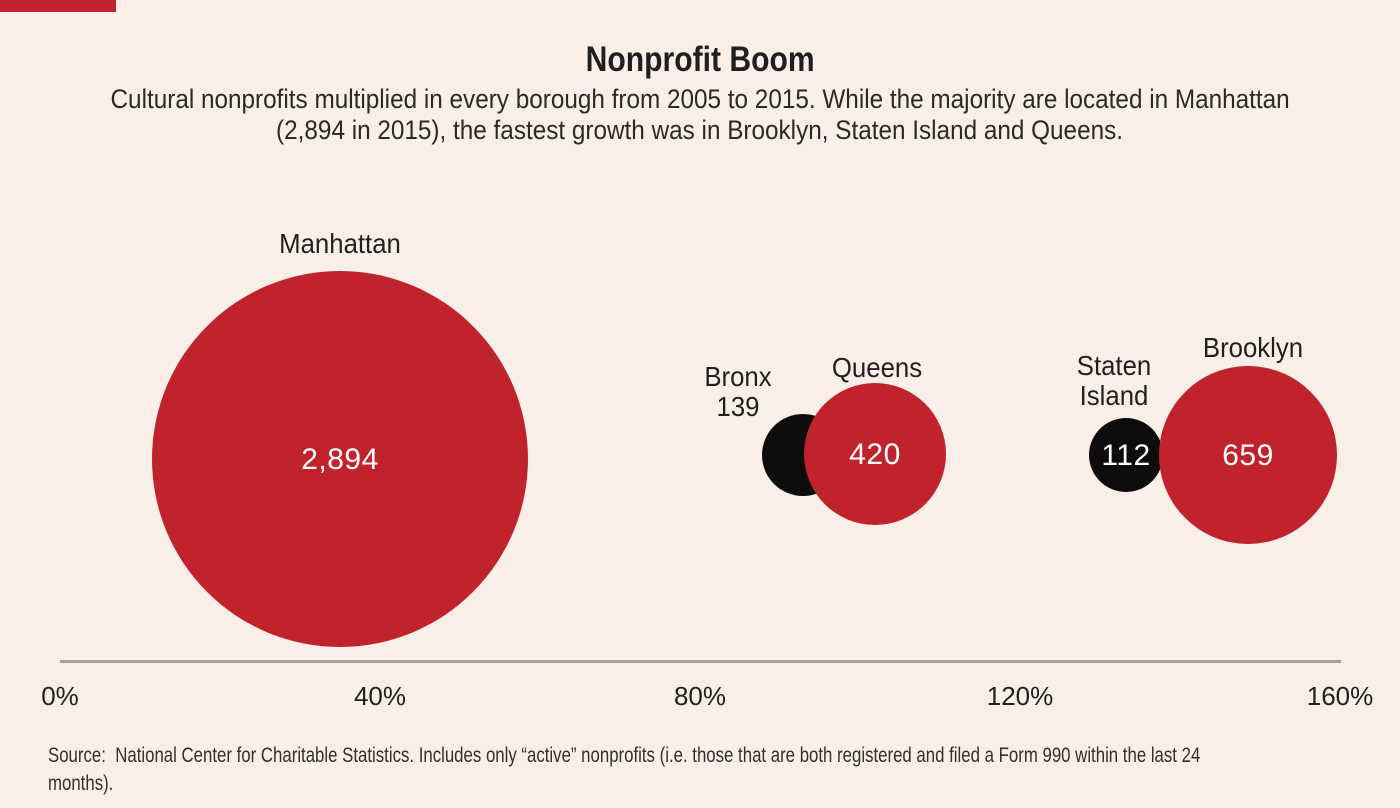 Image resolution: width=1400 pixels, height=808 pixels. I want to click on bubble-label-line: Island, so click(1114, 395).